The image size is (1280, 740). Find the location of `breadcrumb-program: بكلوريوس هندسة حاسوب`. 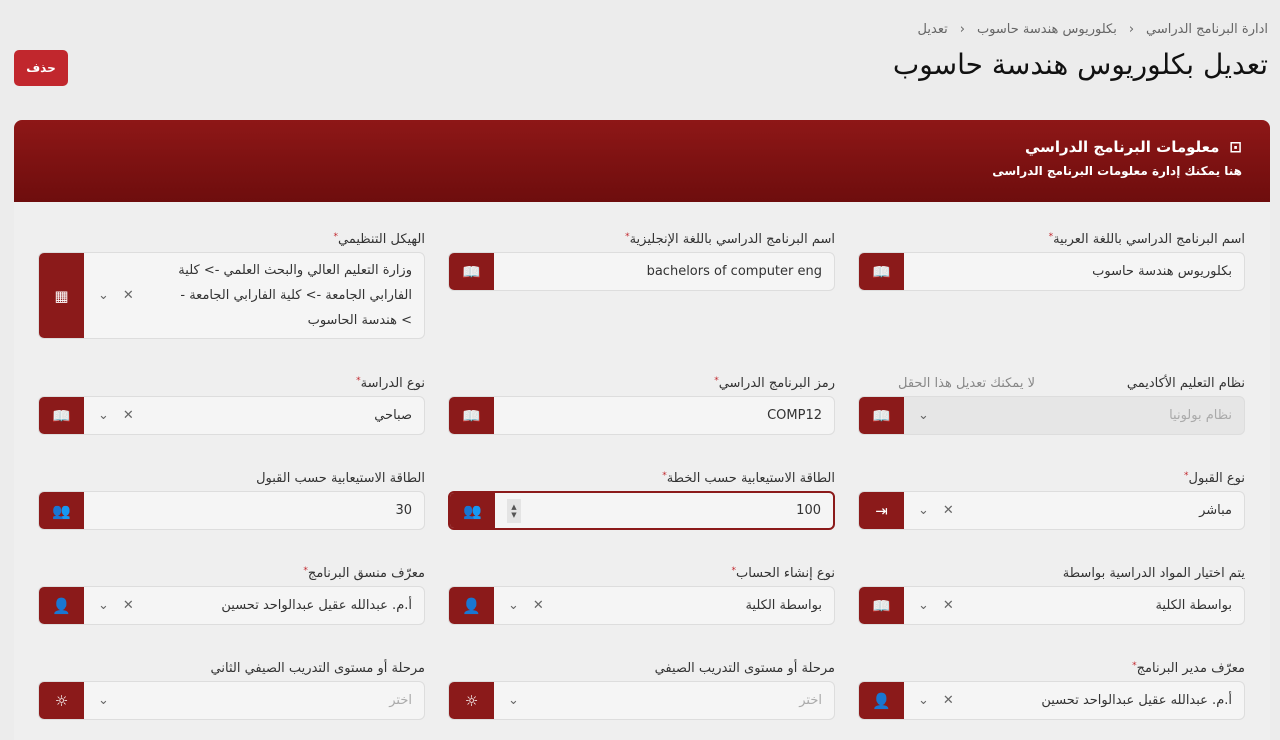

breadcrumb-program: بكلوريوس هندسة حاسوب is located at coordinates (1046, 29).